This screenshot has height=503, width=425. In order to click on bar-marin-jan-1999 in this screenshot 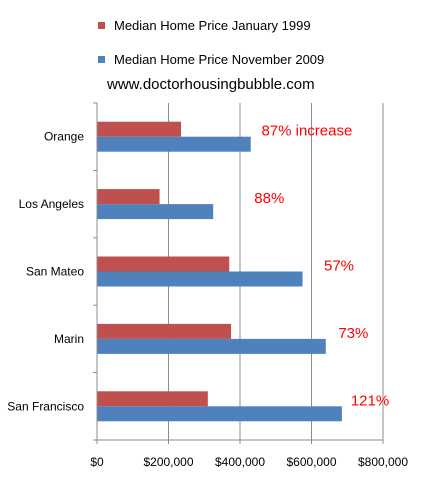, I will do `click(164, 331)`.